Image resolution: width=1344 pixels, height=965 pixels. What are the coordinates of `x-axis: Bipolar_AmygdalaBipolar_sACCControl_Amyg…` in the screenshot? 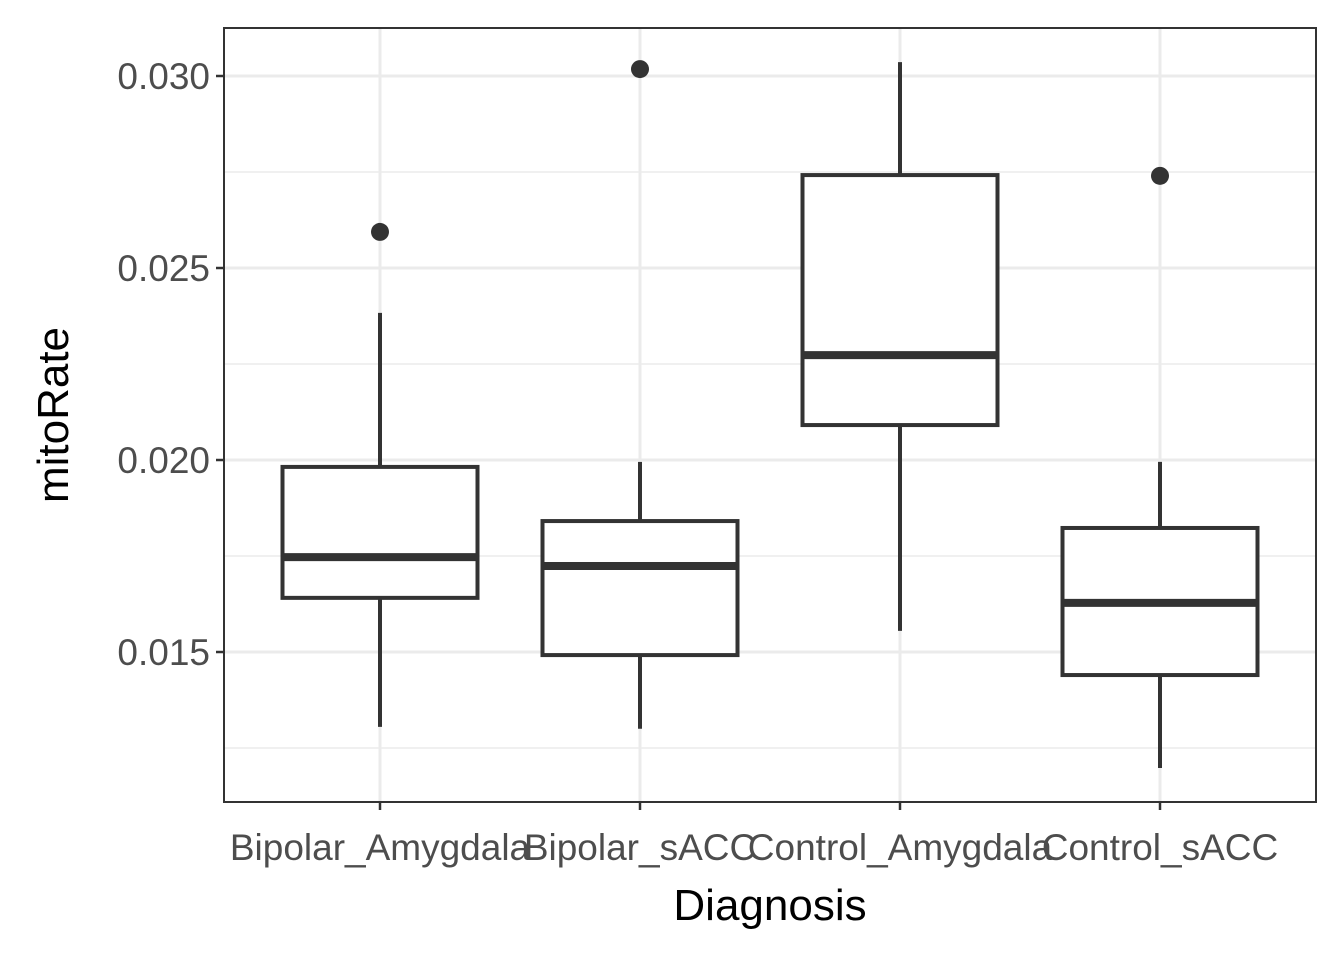 It's located at (754, 835).